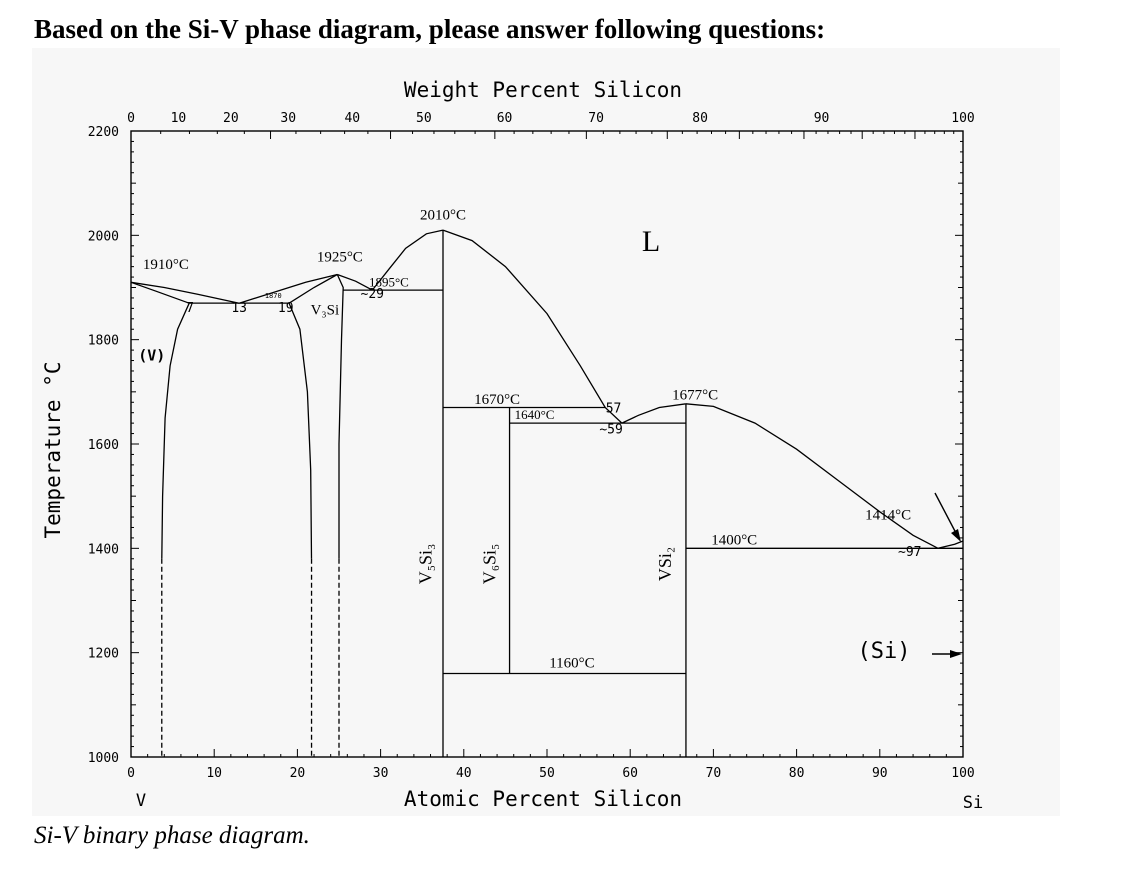 The image size is (1146, 872). Describe the element at coordinates (651, 241) in the screenshot. I see `phase-label: L` at that location.